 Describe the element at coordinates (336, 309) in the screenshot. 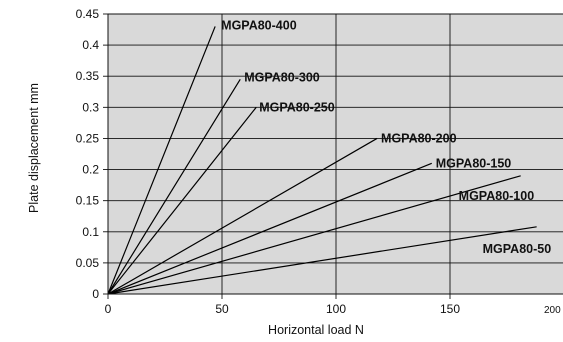

I see `x-tick-label: 100` at that location.